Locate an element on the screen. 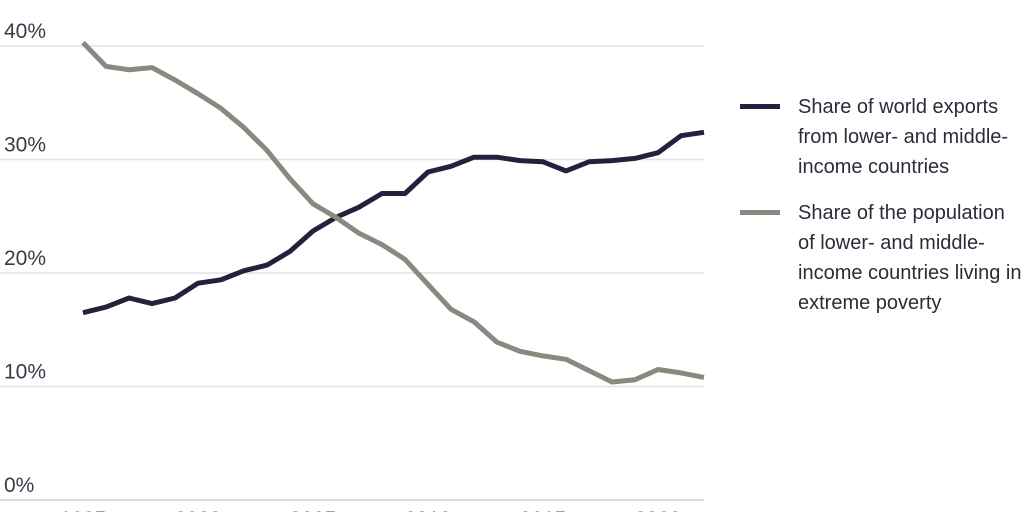 The image size is (1024, 512). legend-swatch-poverty is located at coordinates (760, 212).